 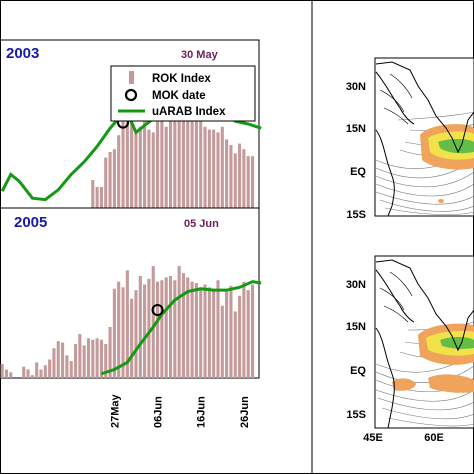 I want to click on mok-marker-2005, so click(x=157, y=310).